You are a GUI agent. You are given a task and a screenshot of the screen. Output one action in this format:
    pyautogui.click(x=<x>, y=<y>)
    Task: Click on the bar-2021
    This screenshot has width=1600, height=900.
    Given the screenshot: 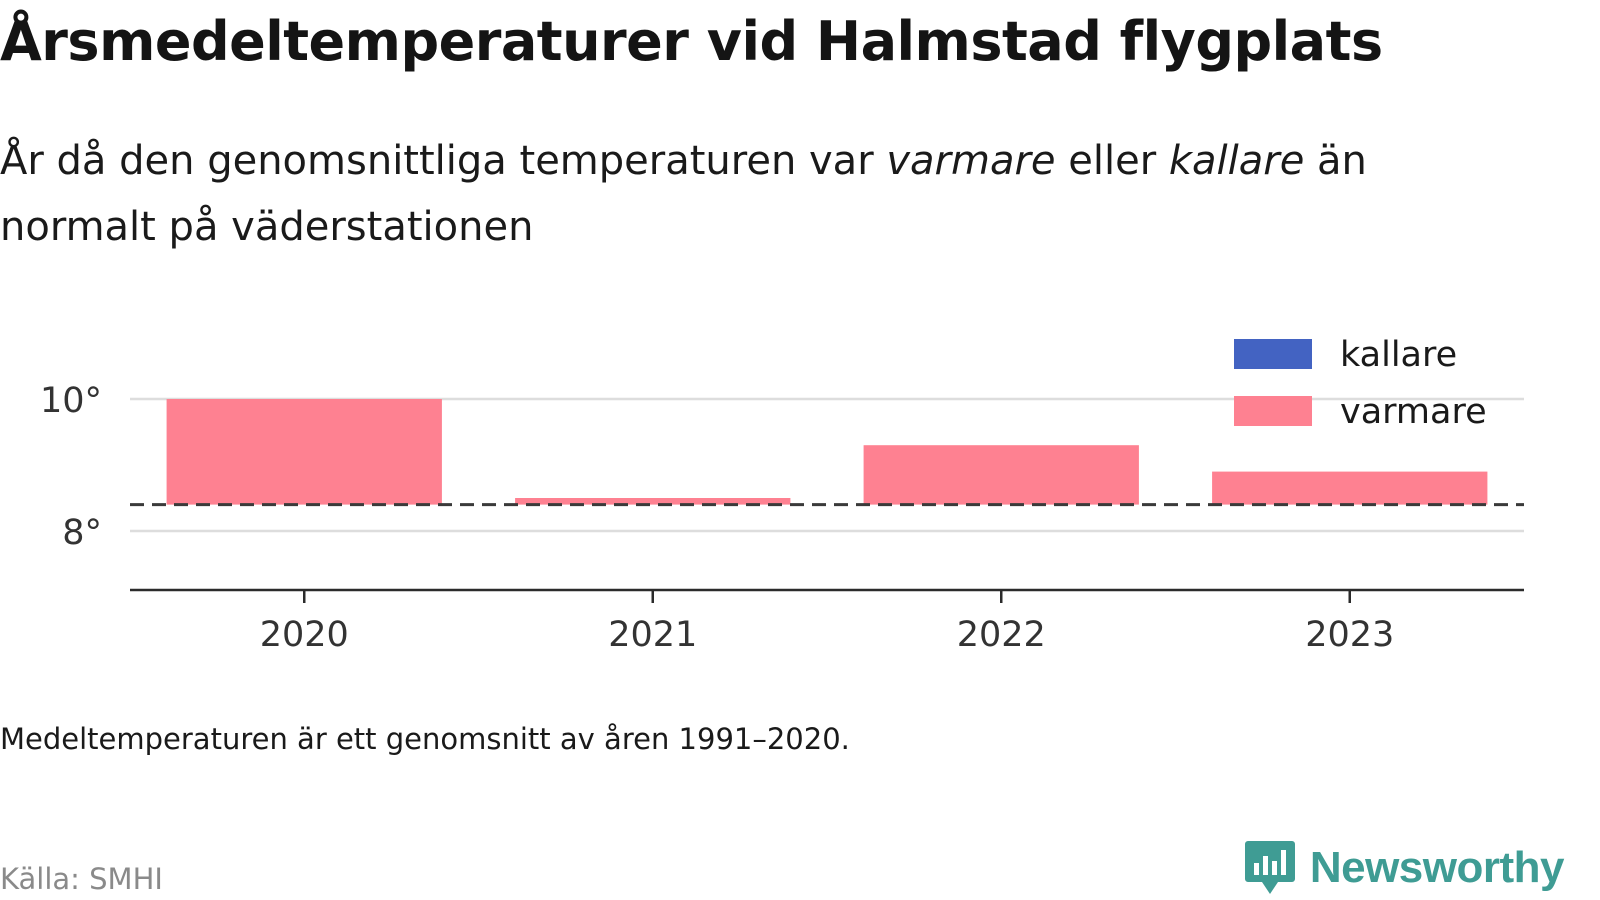 What is the action you would take?
    pyautogui.click(x=653, y=501)
    